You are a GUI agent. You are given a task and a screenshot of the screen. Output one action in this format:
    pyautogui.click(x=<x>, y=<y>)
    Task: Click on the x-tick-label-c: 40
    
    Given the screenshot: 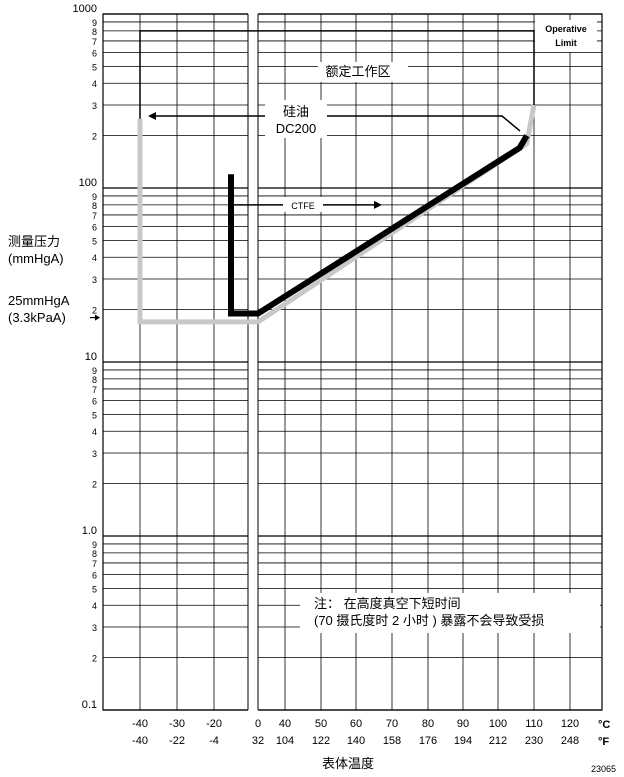 What is the action you would take?
    pyautogui.click(x=285, y=724)
    